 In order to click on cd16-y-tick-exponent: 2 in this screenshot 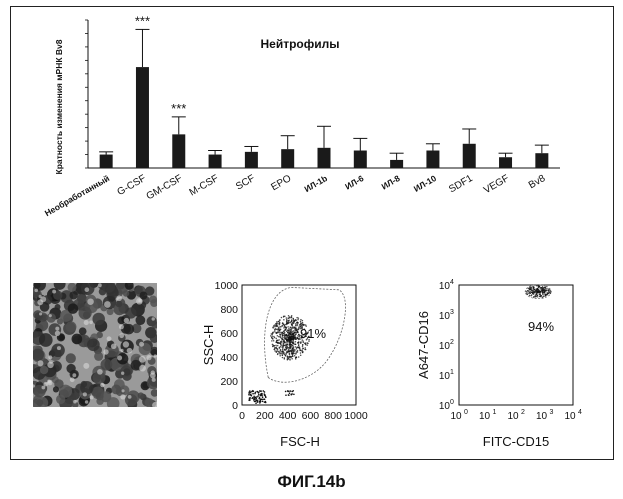, I will do `click(452, 342)`.